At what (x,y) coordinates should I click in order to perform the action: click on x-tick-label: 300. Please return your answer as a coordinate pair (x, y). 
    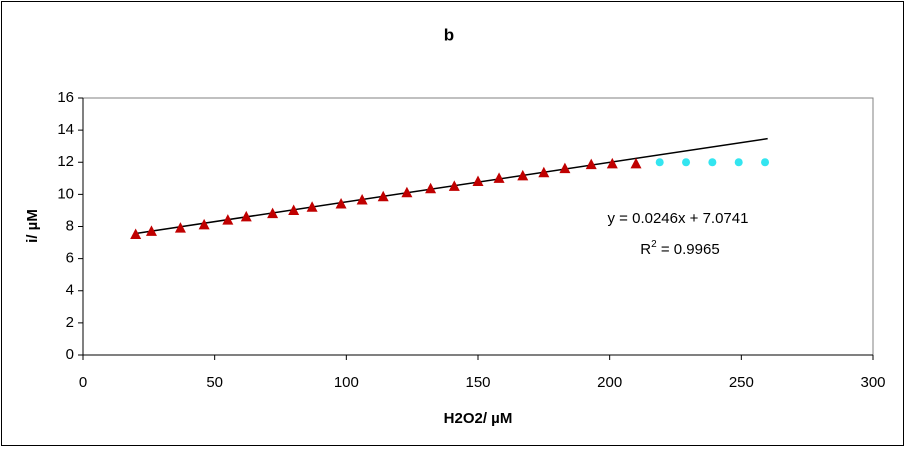
    Looking at the image, I should click on (872, 382).